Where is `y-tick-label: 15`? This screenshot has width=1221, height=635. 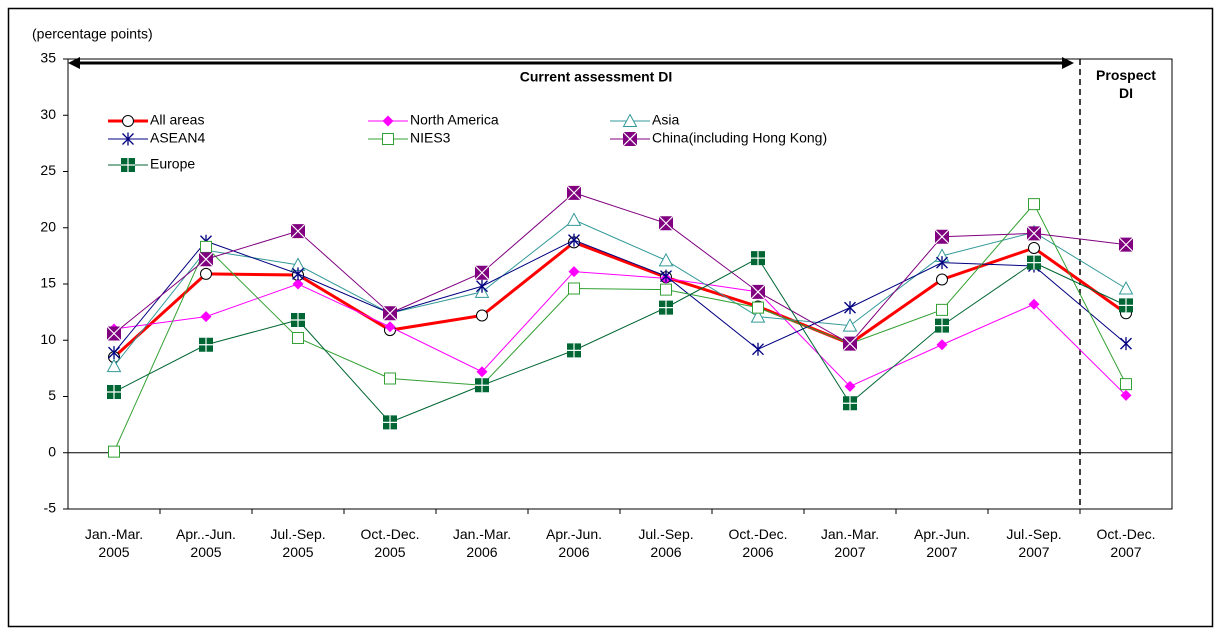
y-tick-label: 15 is located at coordinates (48, 283).